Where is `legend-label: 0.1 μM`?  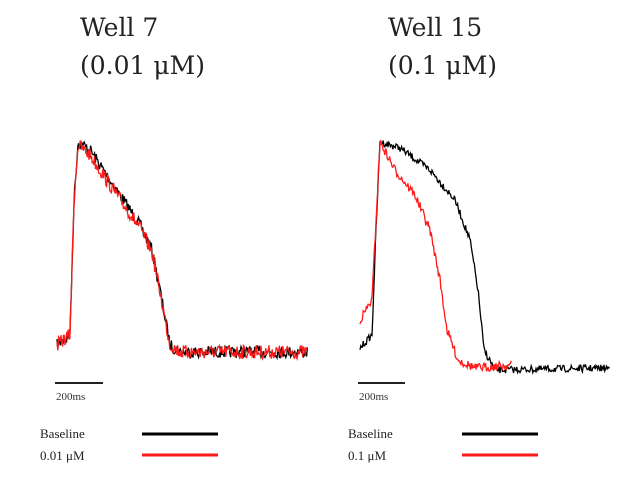
legend-label: 0.1 μM is located at coordinates (367, 455).